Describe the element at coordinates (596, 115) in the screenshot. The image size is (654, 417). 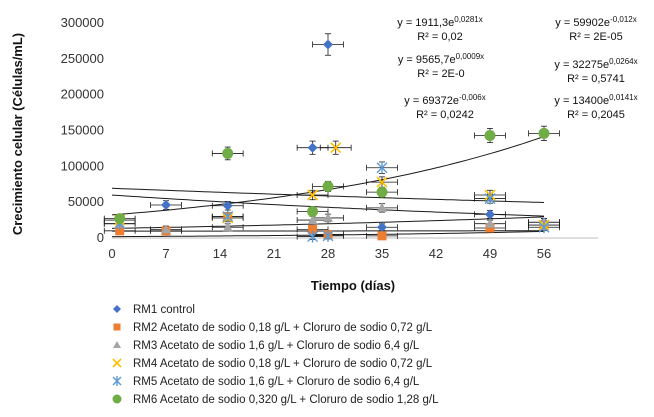
I see `r-squared-text: R² = 0,2045` at that location.